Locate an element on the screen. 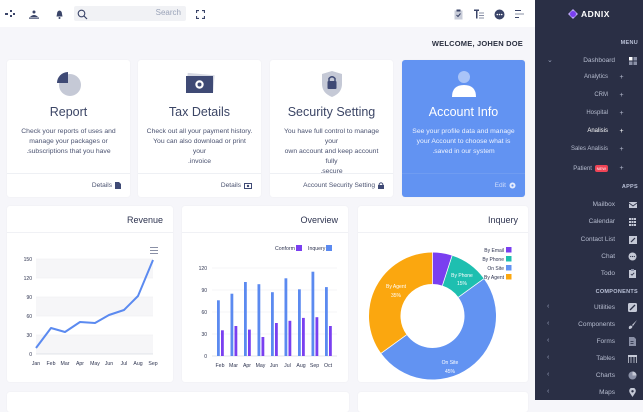 The width and height of the screenshot is (643, 412). sidebar-item-maps: ‹ Maps is located at coordinates (589, 393).